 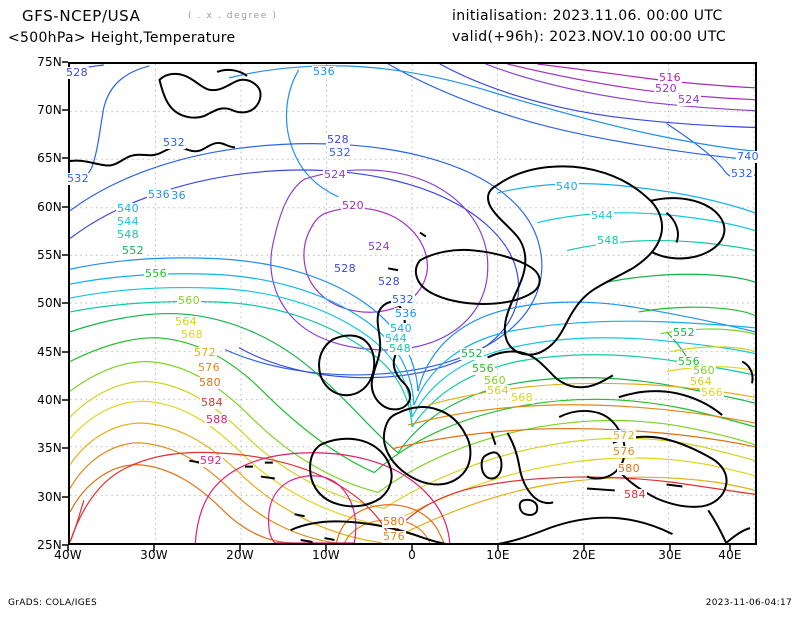 What do you see at coordinates (49, 400) in the screenshot?
I see `y-axis-tick-label: 40N` at bounding box center [49, 400].